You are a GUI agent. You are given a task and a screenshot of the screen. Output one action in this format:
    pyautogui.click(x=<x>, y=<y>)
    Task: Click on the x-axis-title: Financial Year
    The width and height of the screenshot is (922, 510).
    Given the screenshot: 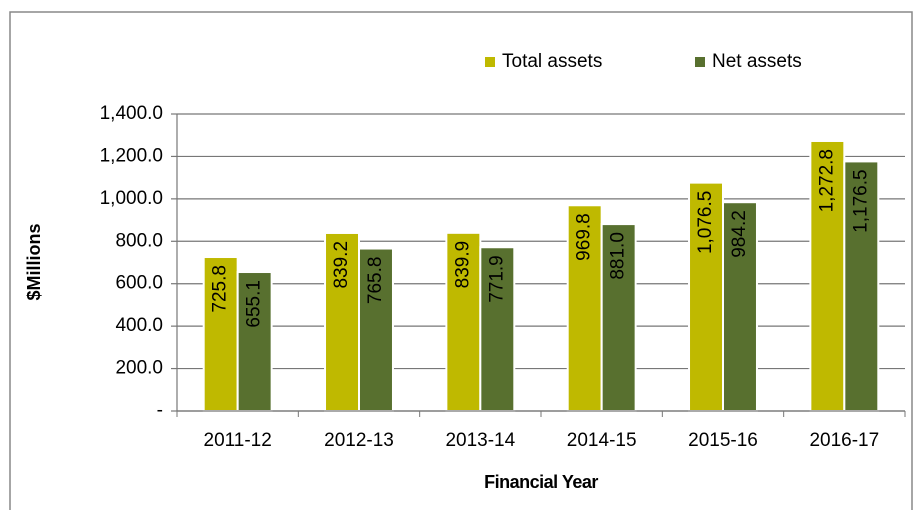 What is the action you would take?
    pyautogui.click(x=541, y=482)
    